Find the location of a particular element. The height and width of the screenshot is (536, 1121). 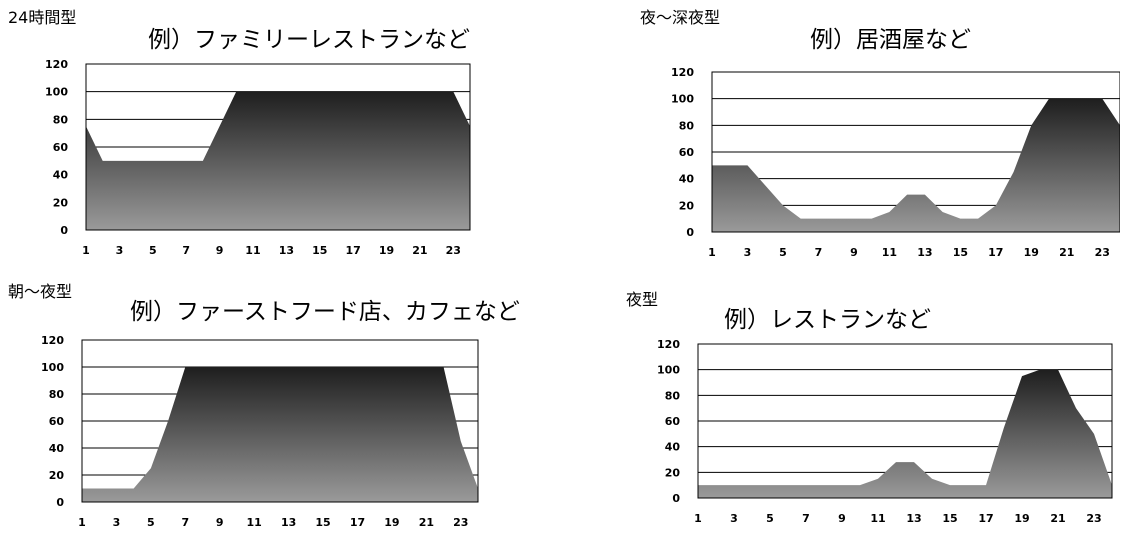

chart-title: 例）ファミリーレストランなど is located at coordinates (309, 40).